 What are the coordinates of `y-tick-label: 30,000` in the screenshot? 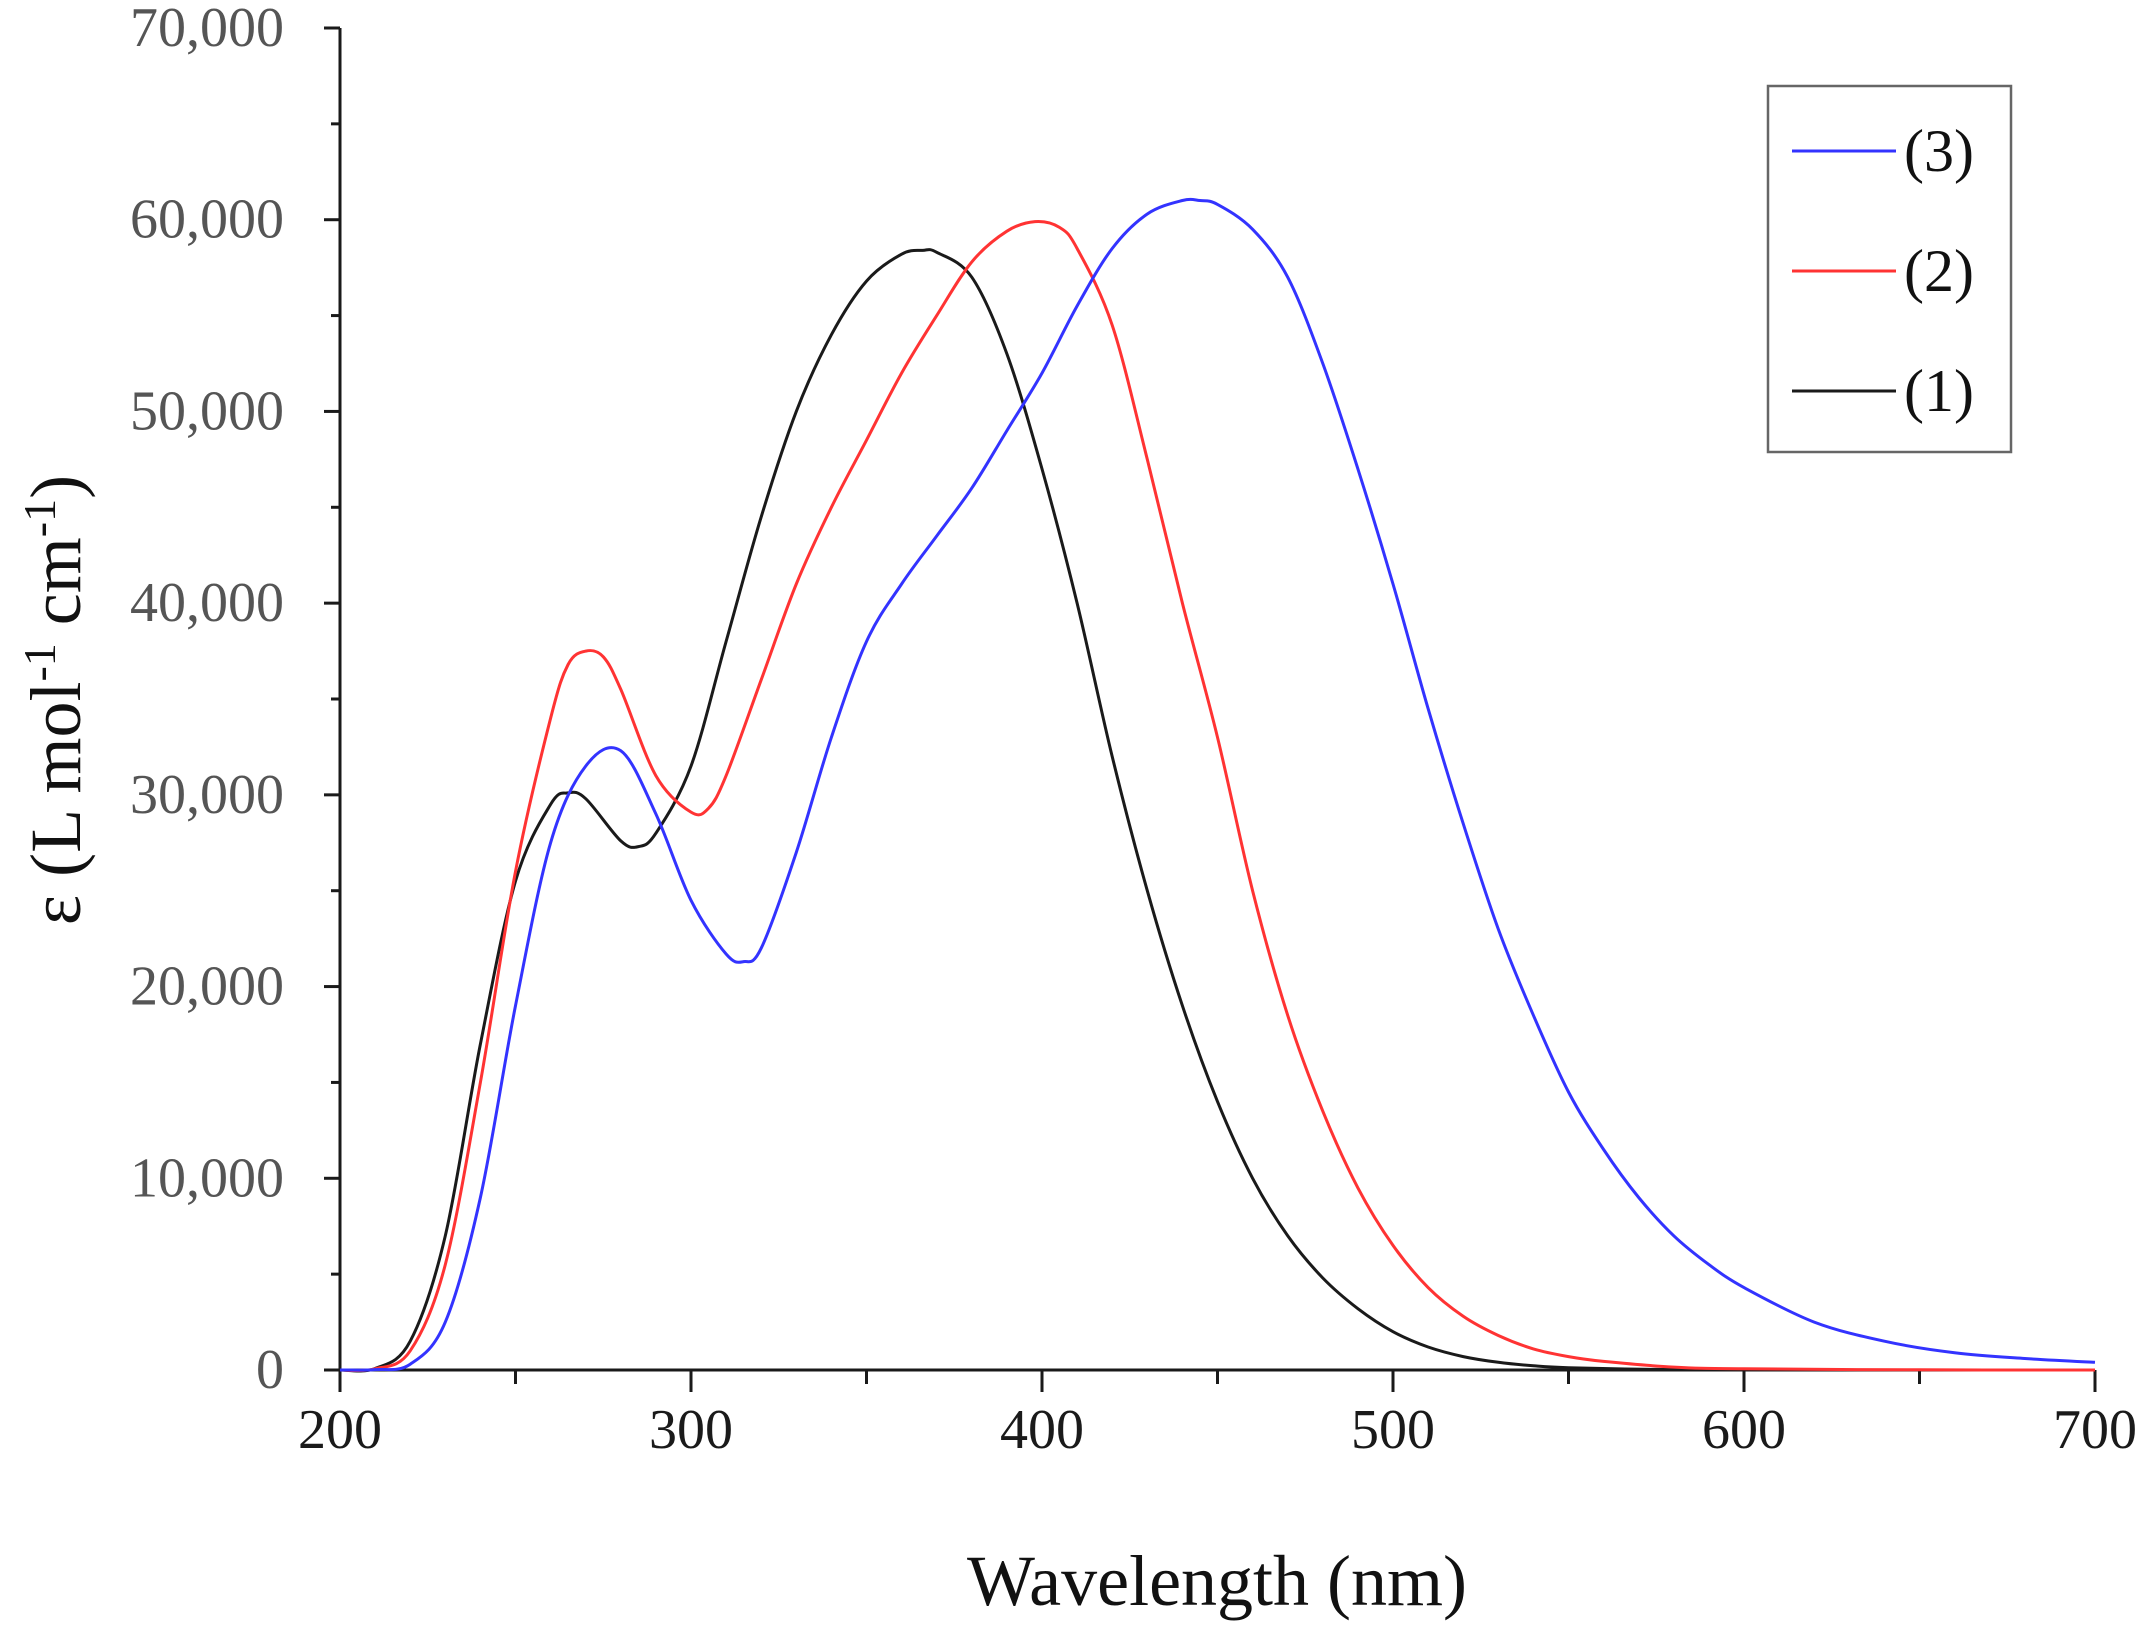 It's located at (207, 795).